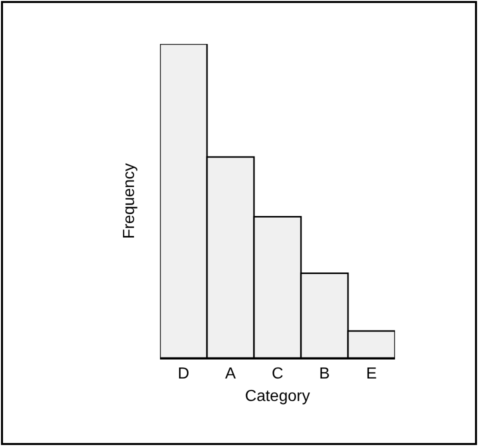 This screenshot has width=478, height=446. I want to click on x-tick-label: E, so click(371, 374).